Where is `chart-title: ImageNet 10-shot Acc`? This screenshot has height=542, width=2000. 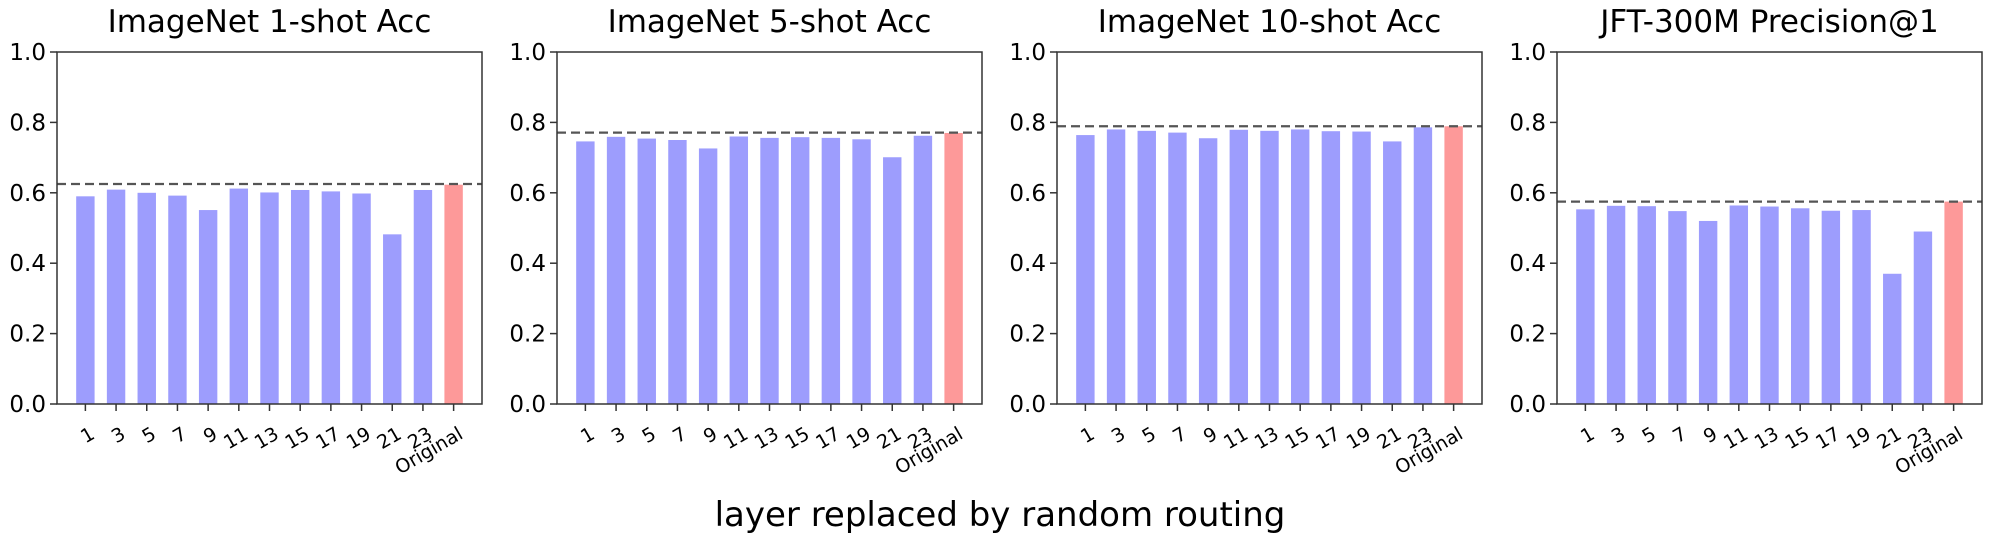 chart-title: ImageNet 10-shot Acc is located at coordinates (1270, 22).